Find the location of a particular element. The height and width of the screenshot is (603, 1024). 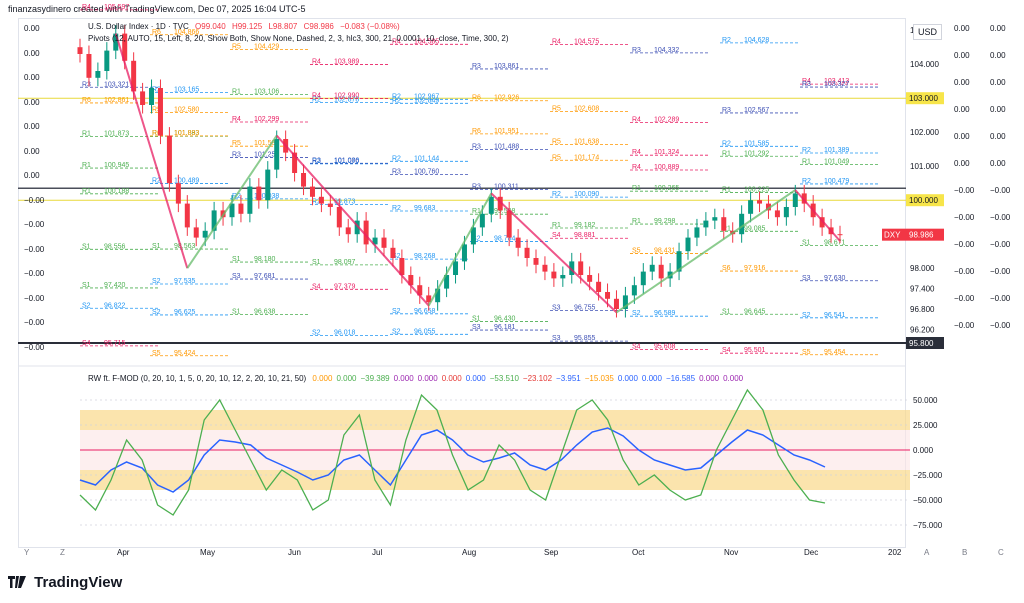

price-axis-marker is located at coordinates (925, 343).